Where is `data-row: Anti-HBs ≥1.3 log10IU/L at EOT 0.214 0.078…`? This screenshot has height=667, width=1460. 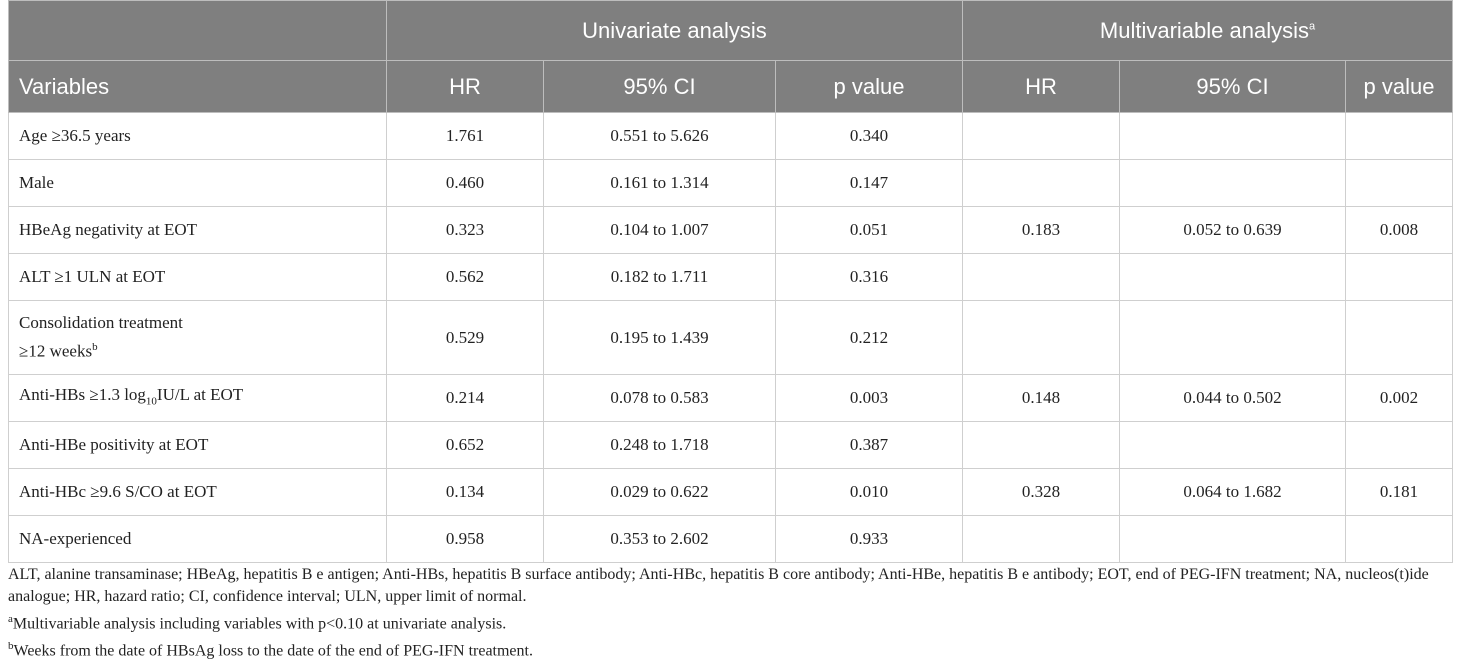
data-row: Anti-HBs ≥1.3 log10IU/L at EOT 0.214 0.078… is located at coordinates (731, 398).